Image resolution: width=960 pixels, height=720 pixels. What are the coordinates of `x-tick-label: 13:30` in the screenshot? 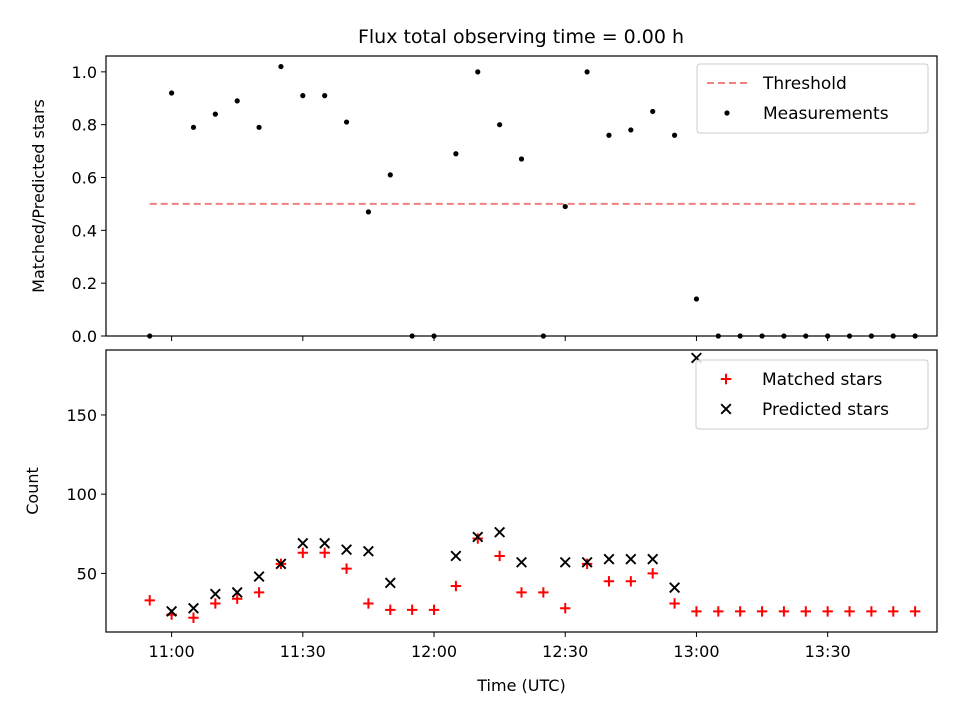 It's located at (828, 651).